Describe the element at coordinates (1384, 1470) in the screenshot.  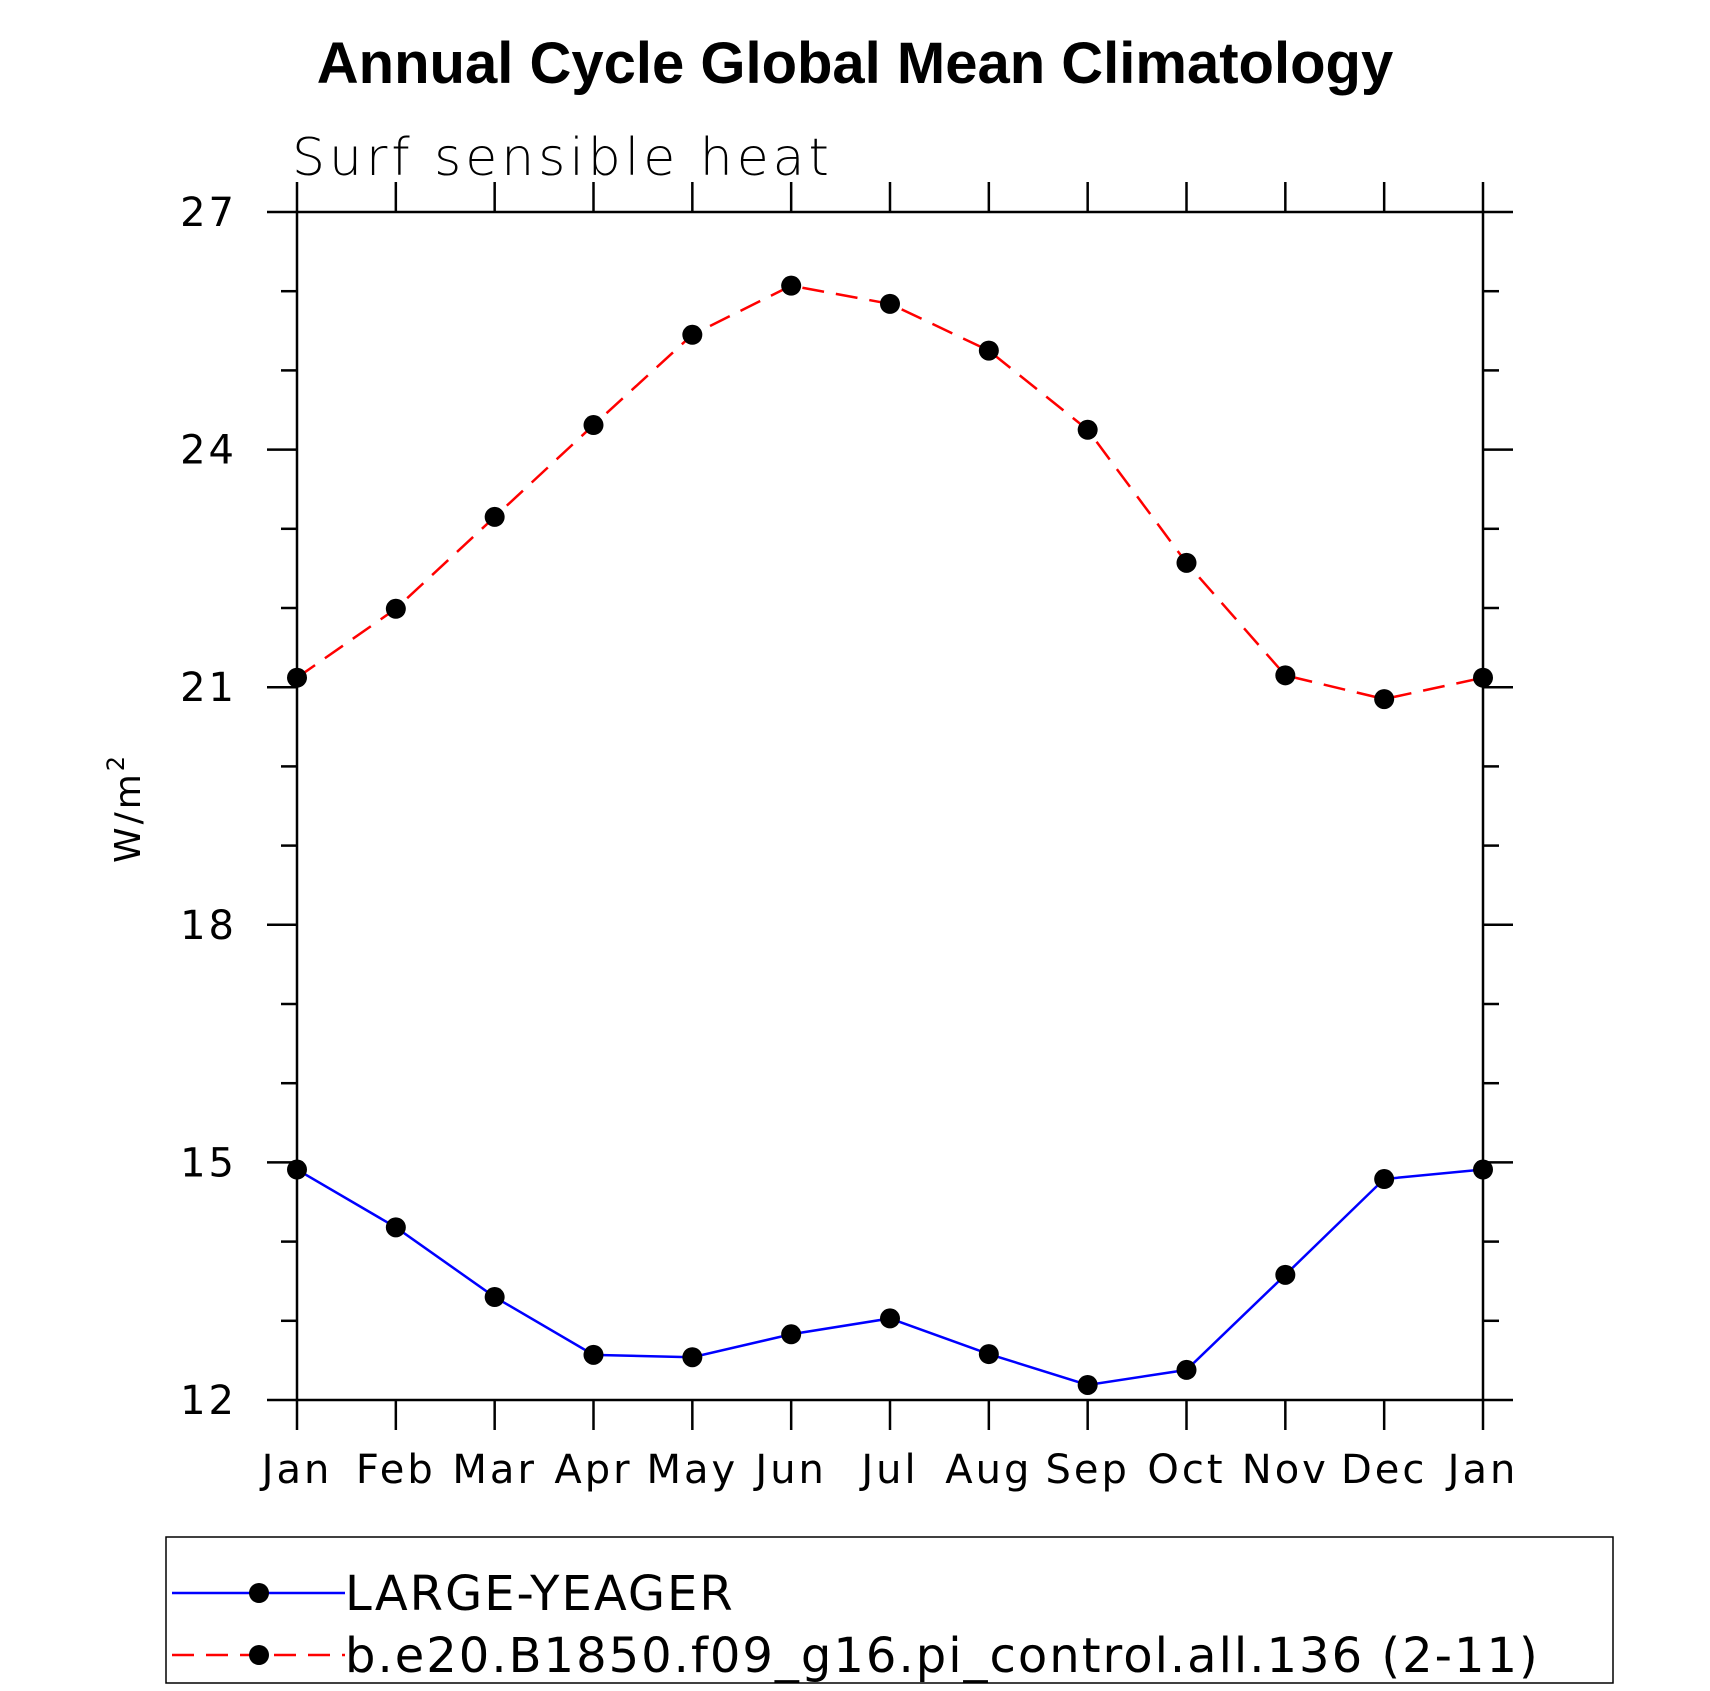
I see `x-tick-label: Dec` at that location.